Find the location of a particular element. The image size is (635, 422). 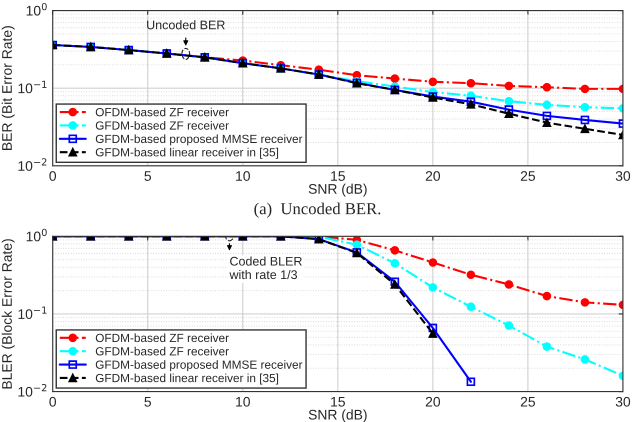

annotation: Uncoded BER is located at coordinates (186, 25).